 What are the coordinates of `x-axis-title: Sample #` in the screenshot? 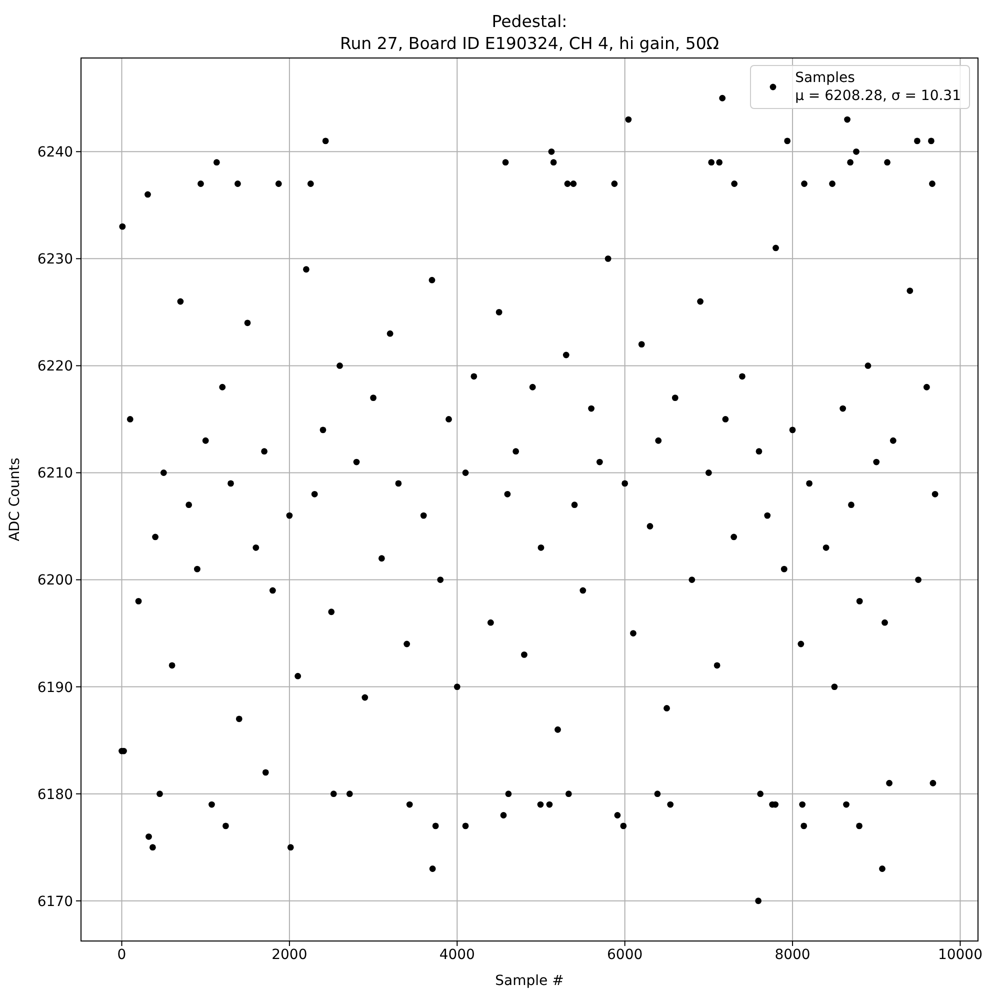 It's located at (529, 981).